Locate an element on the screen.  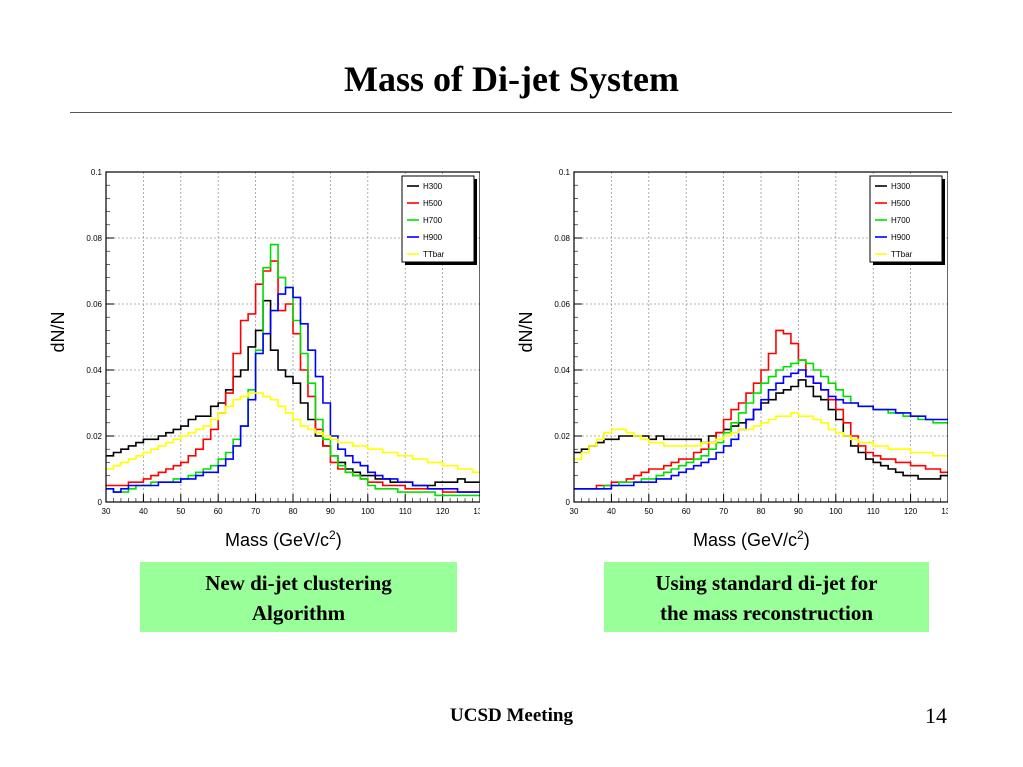
series-h700 is located at coordinates (293, 370).